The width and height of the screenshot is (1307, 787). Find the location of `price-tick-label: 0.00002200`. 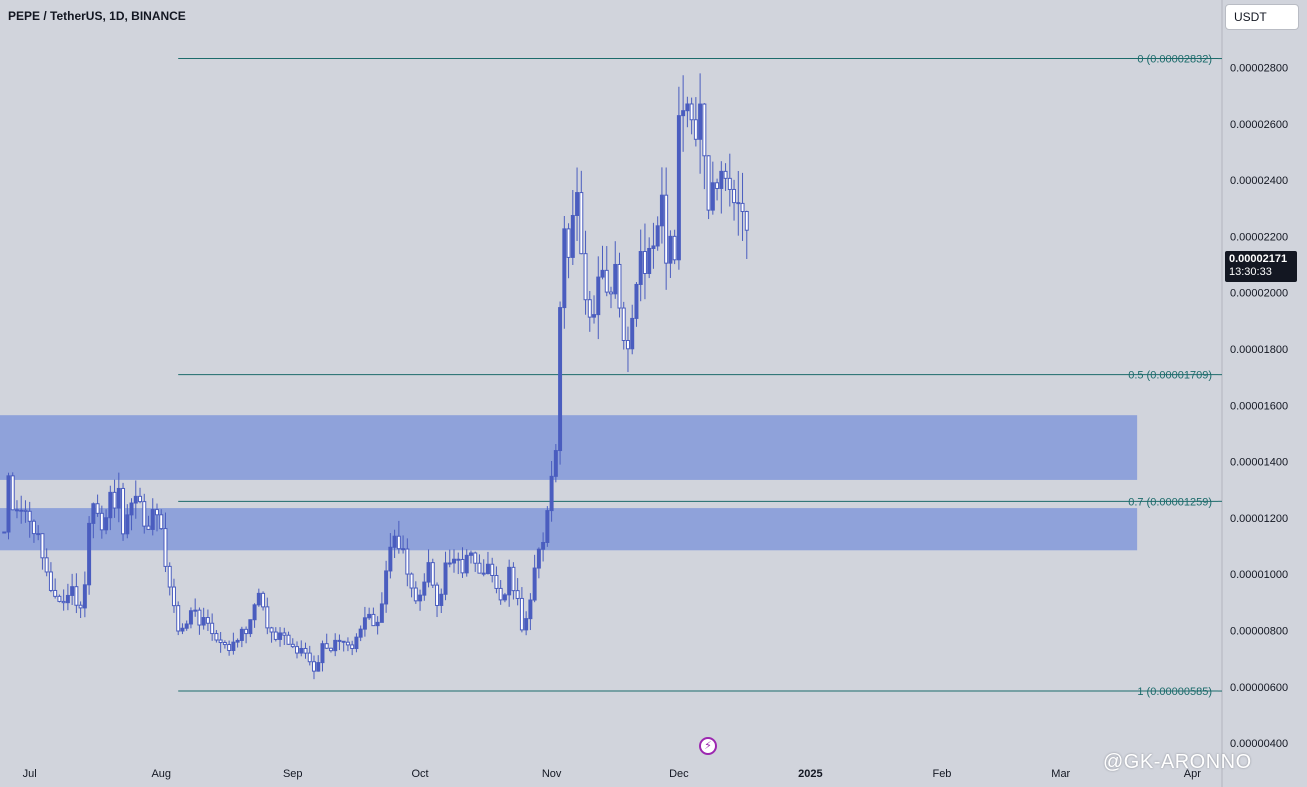

price-tick-label: 0.00002200 is located at coordinates (1259, 237).